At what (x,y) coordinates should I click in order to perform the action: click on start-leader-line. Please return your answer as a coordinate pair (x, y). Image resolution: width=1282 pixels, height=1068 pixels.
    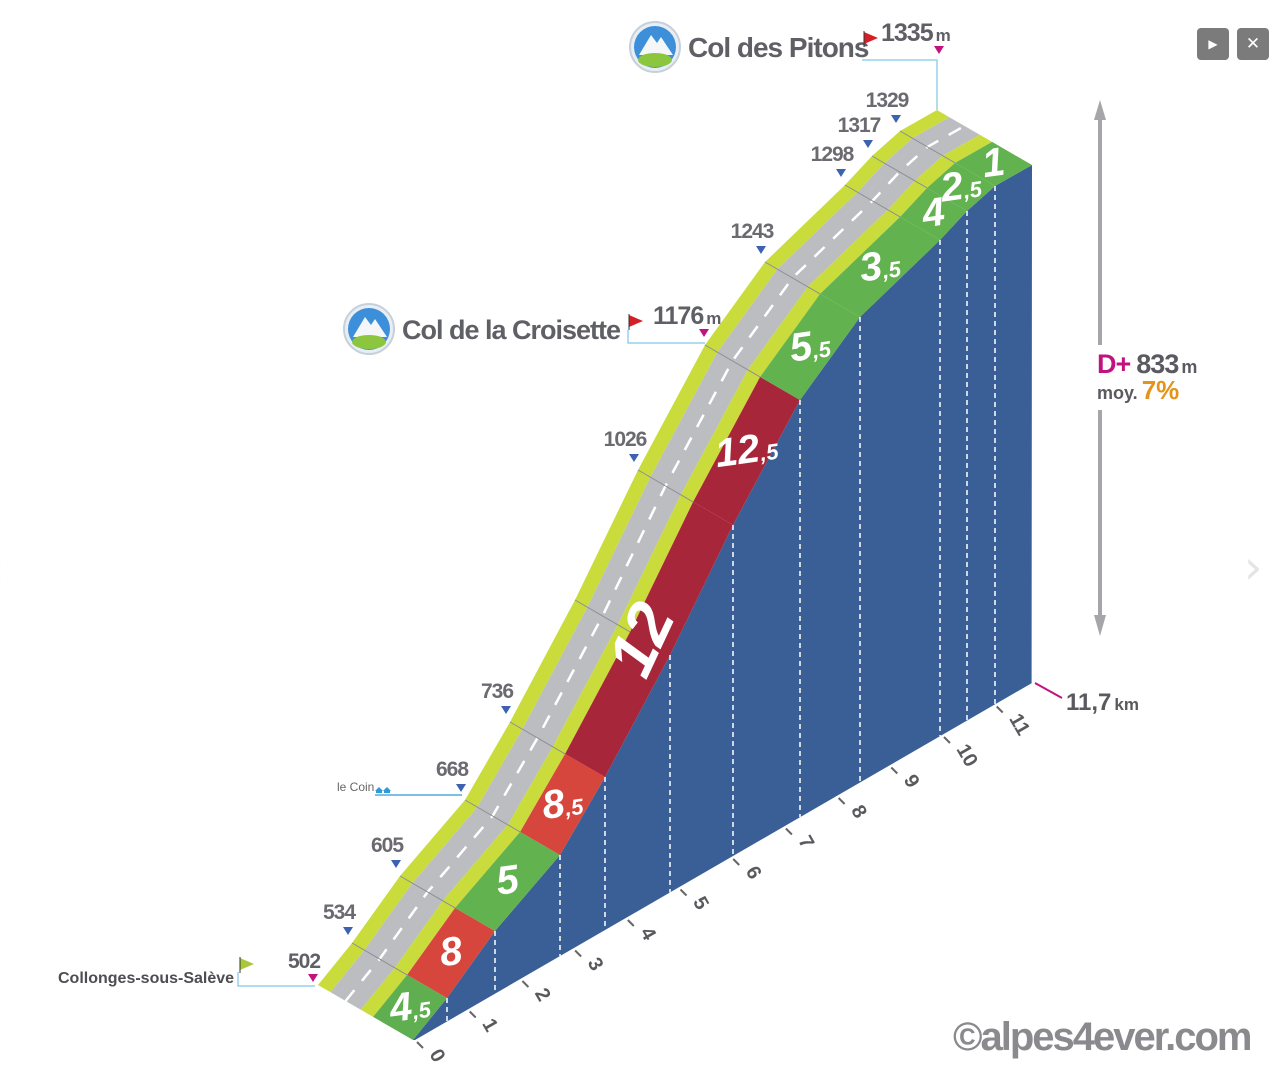
    Looking at the image, I should click on (276, 979).